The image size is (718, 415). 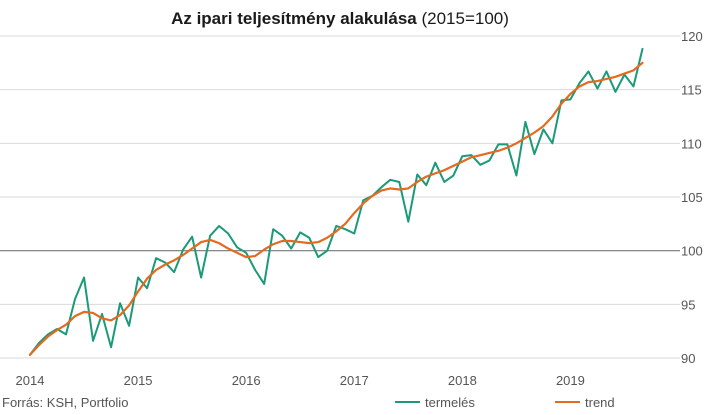 I want to click on x-tick-label: 2016, so click(x=246, y=380).